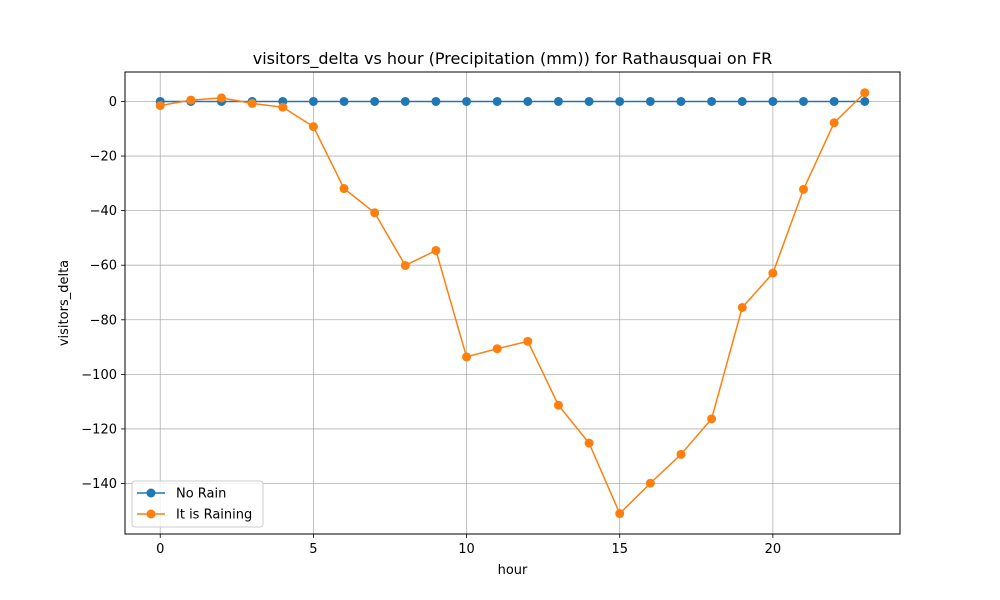  I want to click on y-tick-label: −140, so click(99, 484).